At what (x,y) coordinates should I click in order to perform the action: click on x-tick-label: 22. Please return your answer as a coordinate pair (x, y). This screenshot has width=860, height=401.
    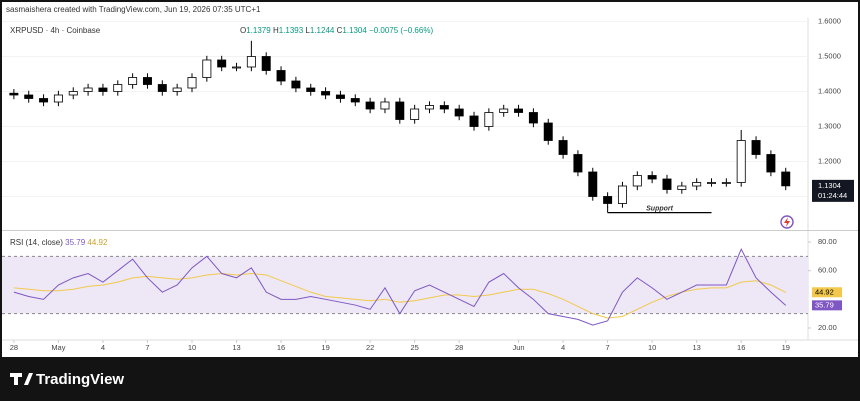
    Looking at the image, I should click on (370, 347).